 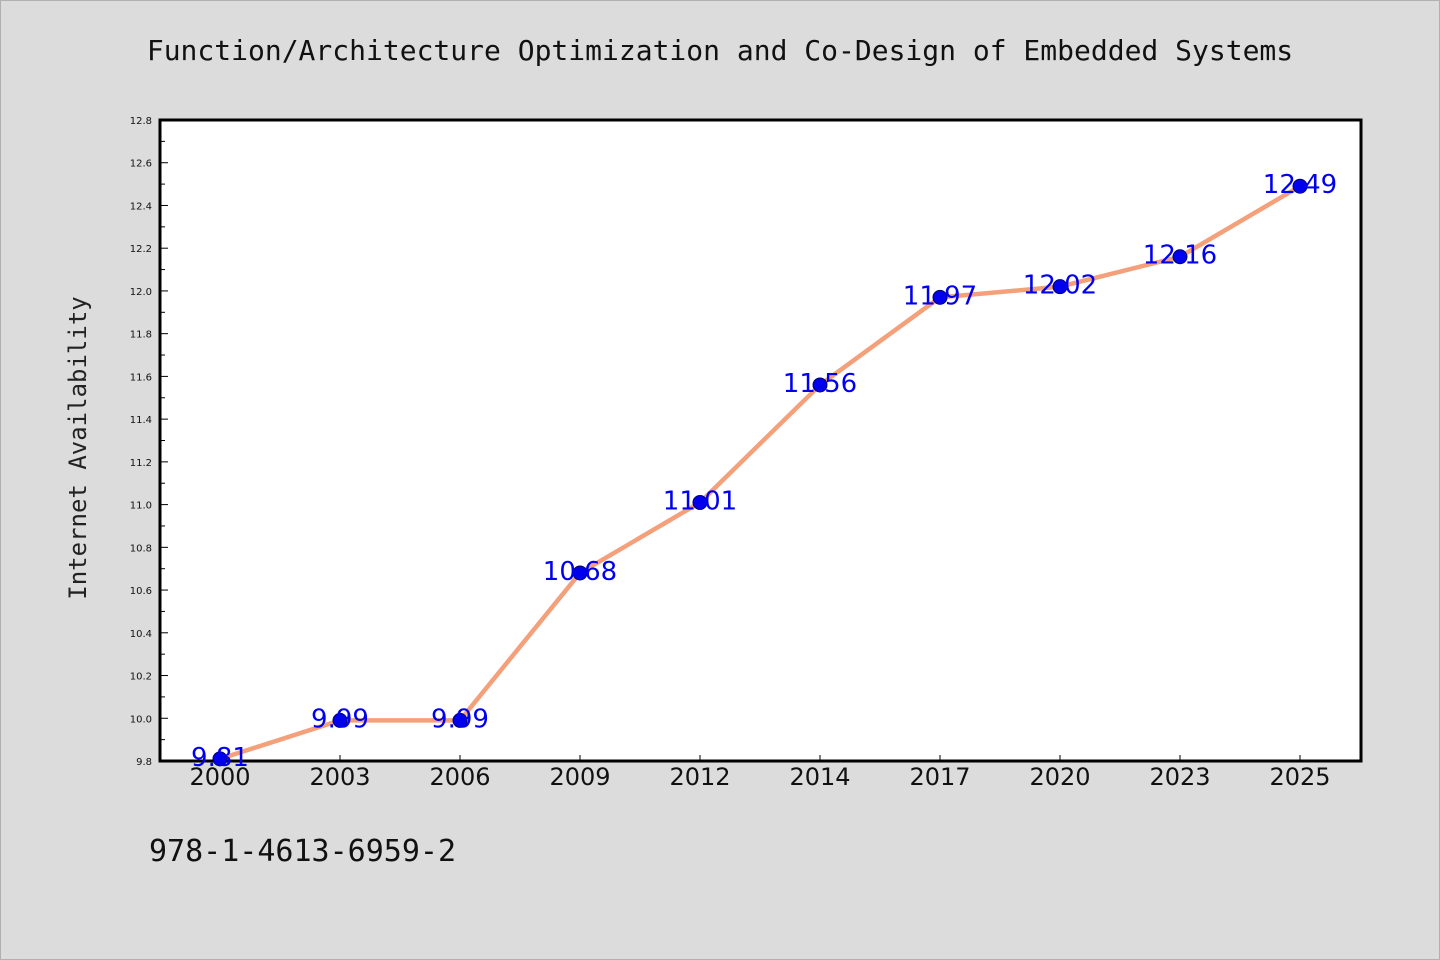 What do you see at coordinates (819, 777) in the screenshot?
I see `x-tick-label: 2014` at bounding box center [819, 777].